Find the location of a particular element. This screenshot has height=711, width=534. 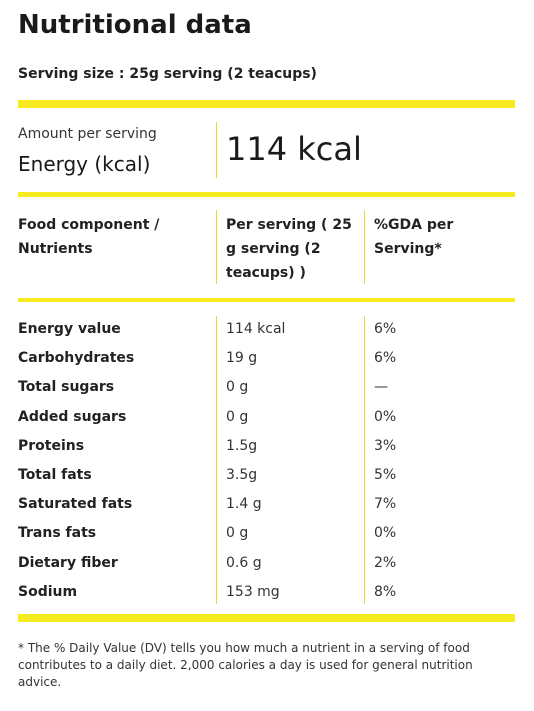

table-row: Sodium 153 mg 8% is located at coordinates (266, 591).